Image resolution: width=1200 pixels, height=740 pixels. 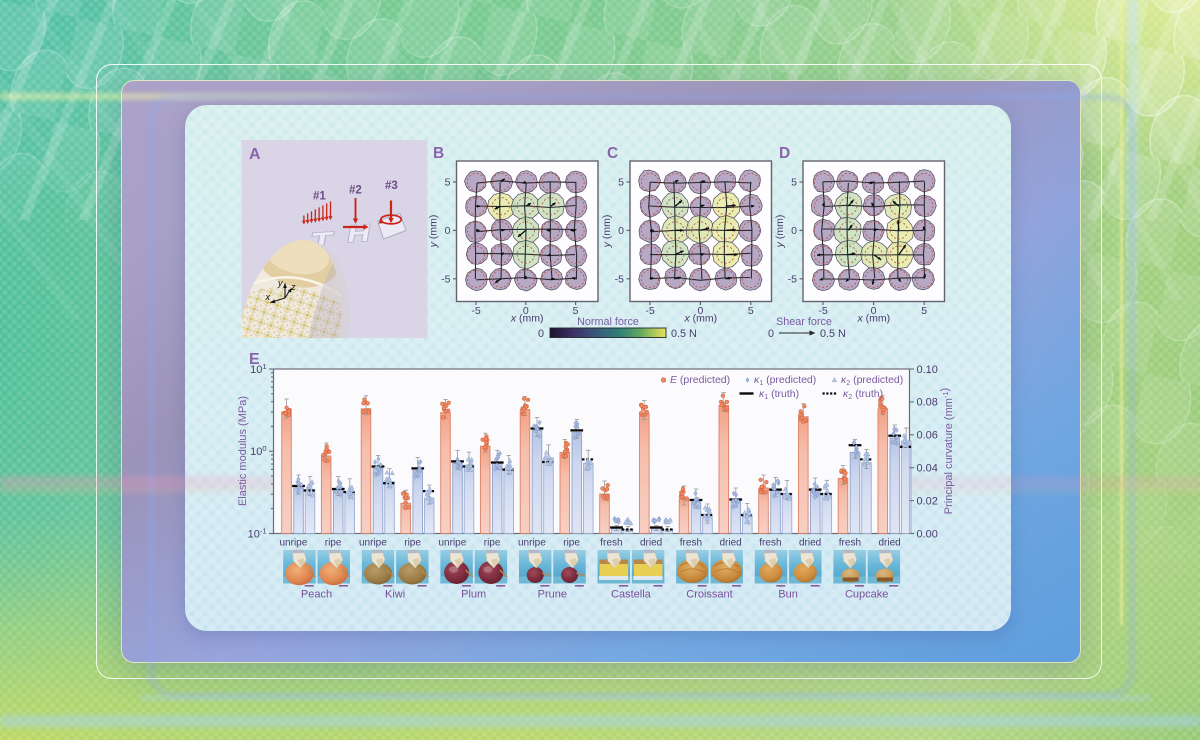 I want to click on svg-text: Kiwi, so click(x=395, y=595).